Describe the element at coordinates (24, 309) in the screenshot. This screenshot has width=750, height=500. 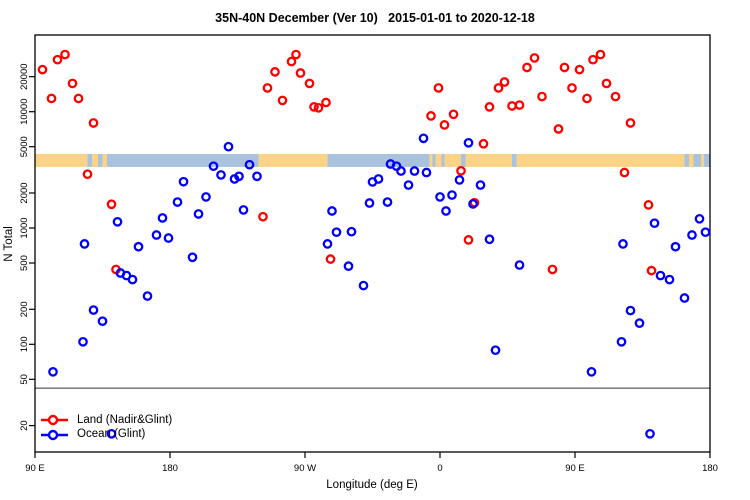
I see `y-tick-label: 200` at that location.